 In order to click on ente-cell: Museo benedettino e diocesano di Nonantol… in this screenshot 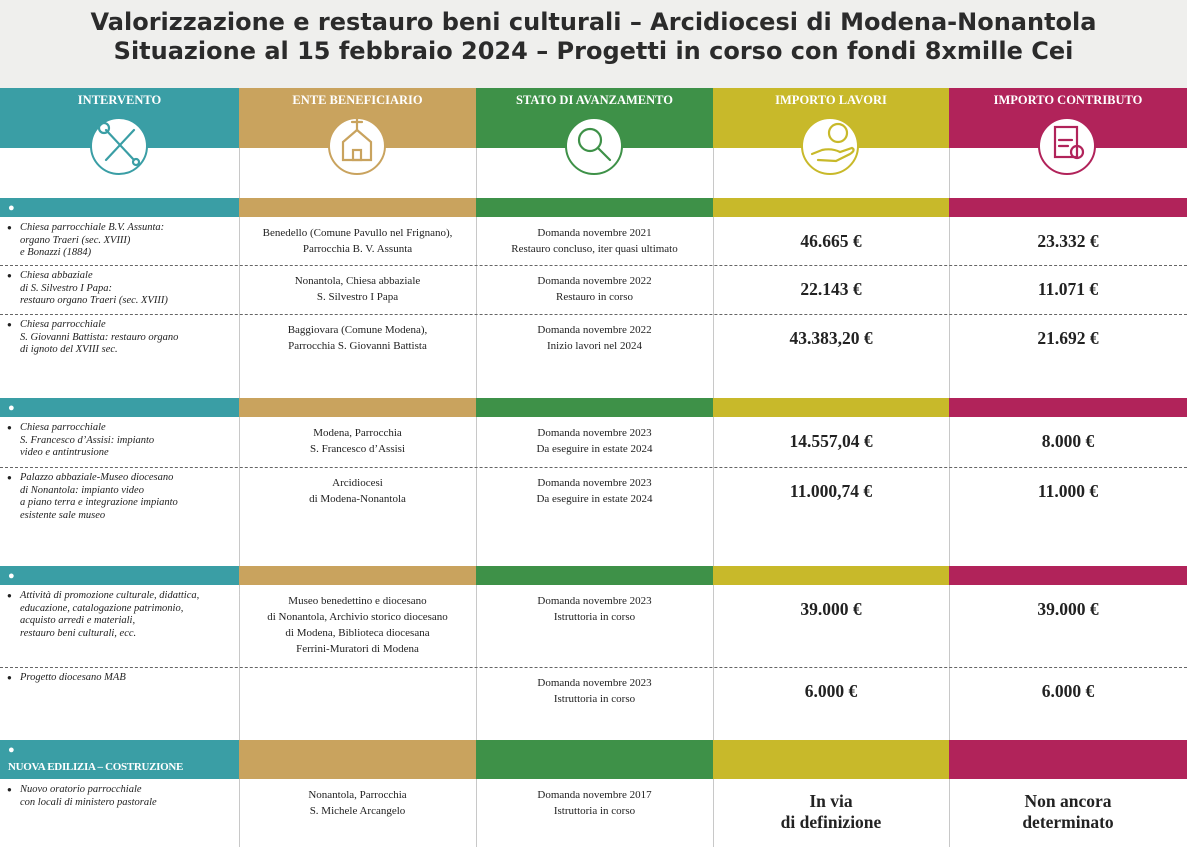, I will do `click(357, 625)`.